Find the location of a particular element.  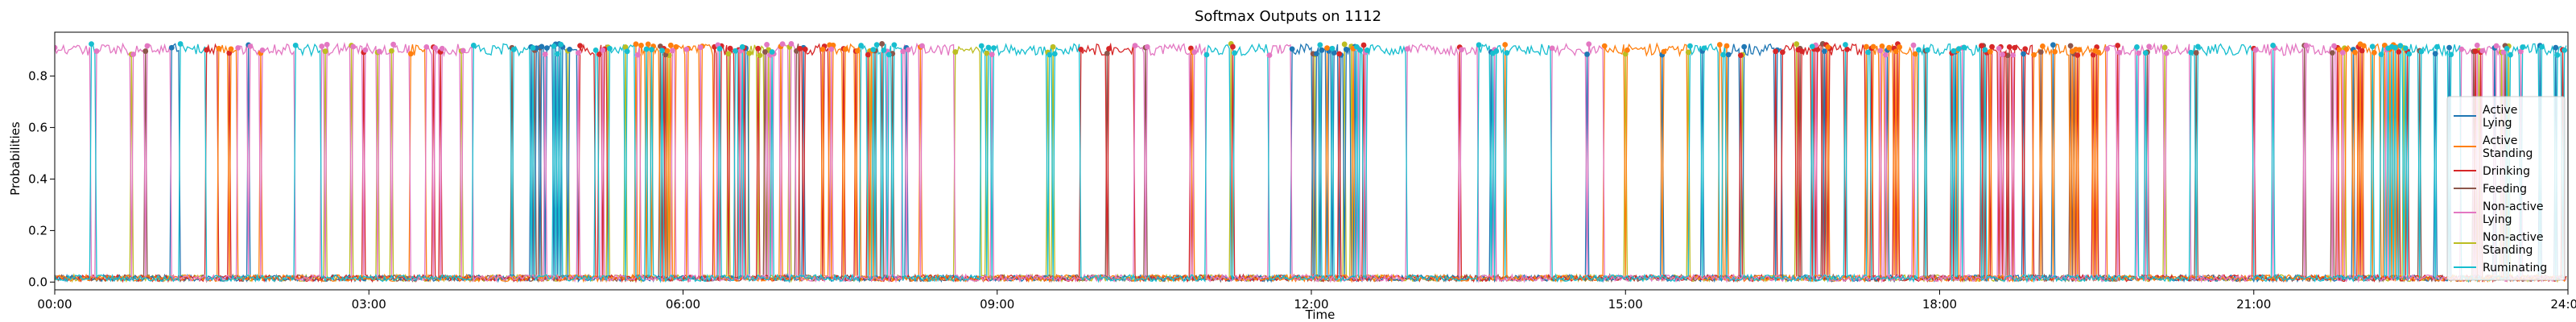

y-tick-label: 0.4 is located at coordinates (37, 178).